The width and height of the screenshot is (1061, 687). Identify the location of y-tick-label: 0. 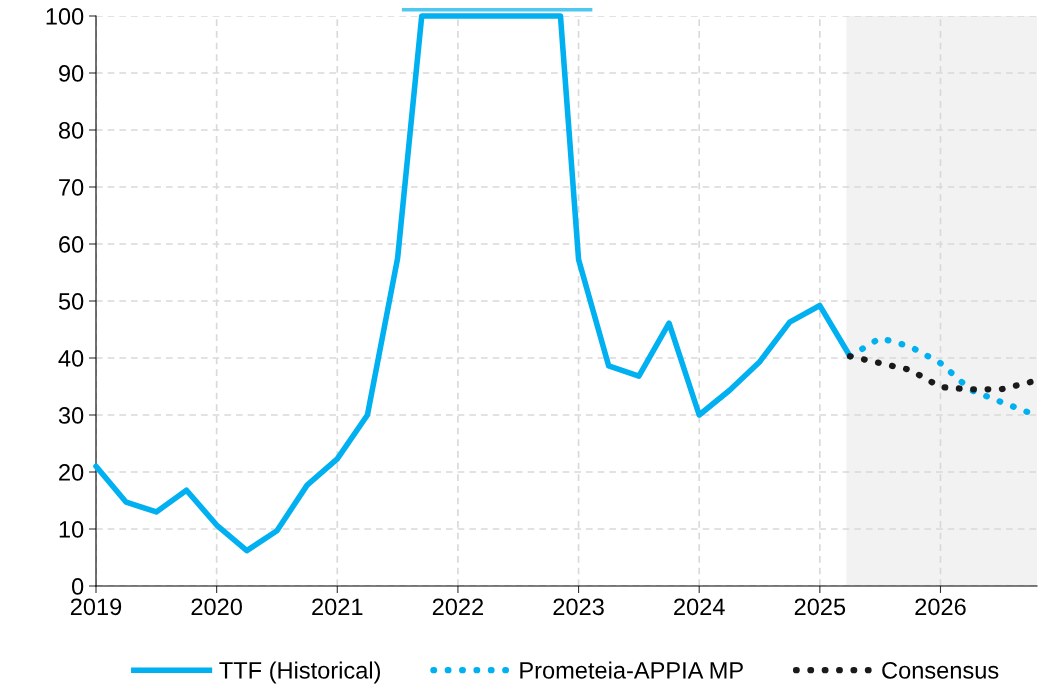
(77, 586).